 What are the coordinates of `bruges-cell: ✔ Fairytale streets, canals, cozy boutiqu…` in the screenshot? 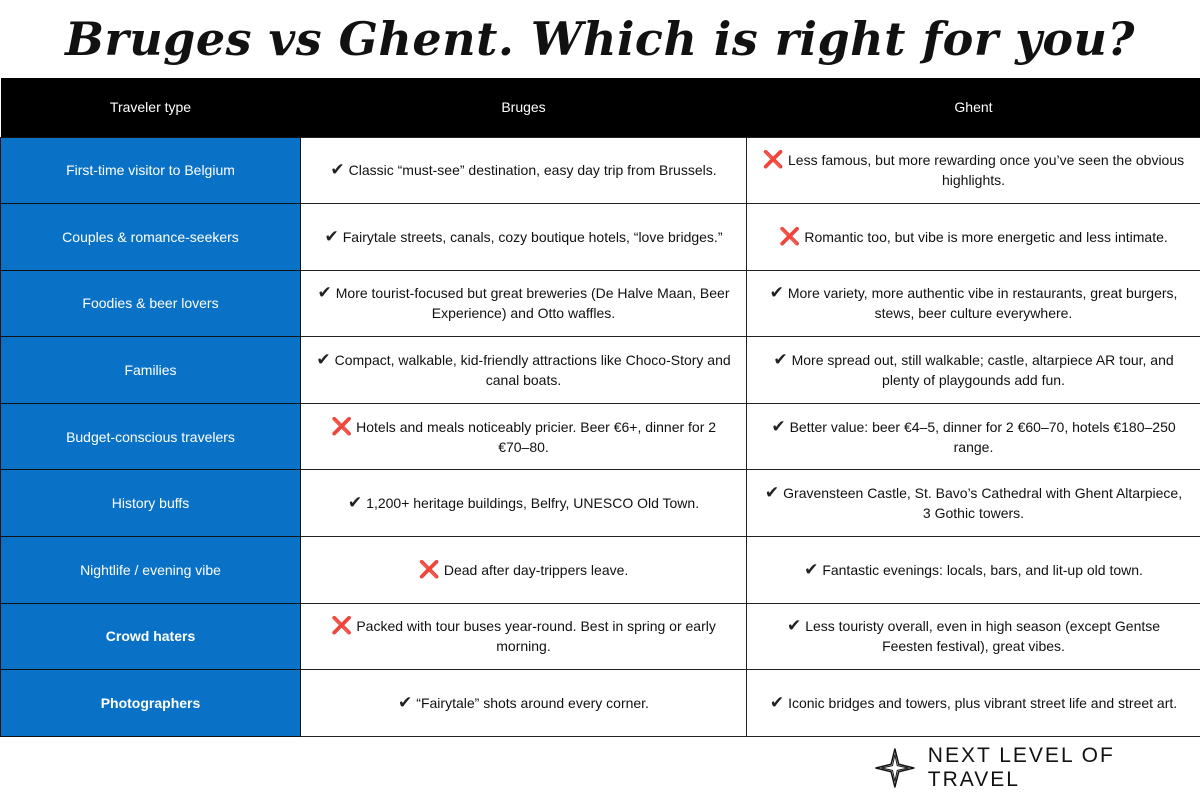 It's located at (523, 237).